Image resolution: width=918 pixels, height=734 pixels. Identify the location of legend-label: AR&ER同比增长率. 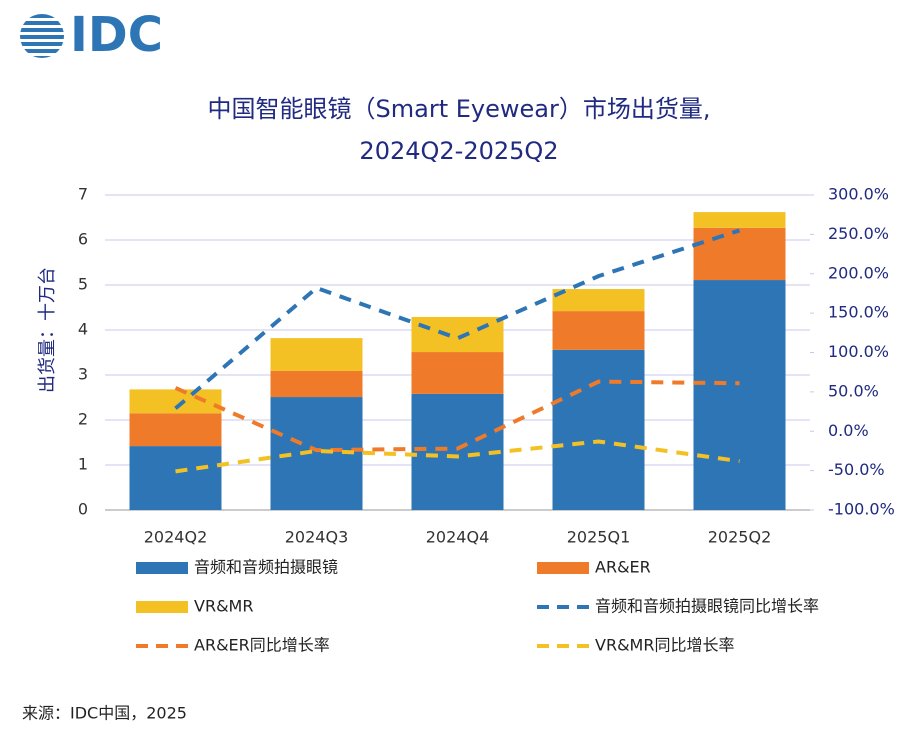
(262, 645).